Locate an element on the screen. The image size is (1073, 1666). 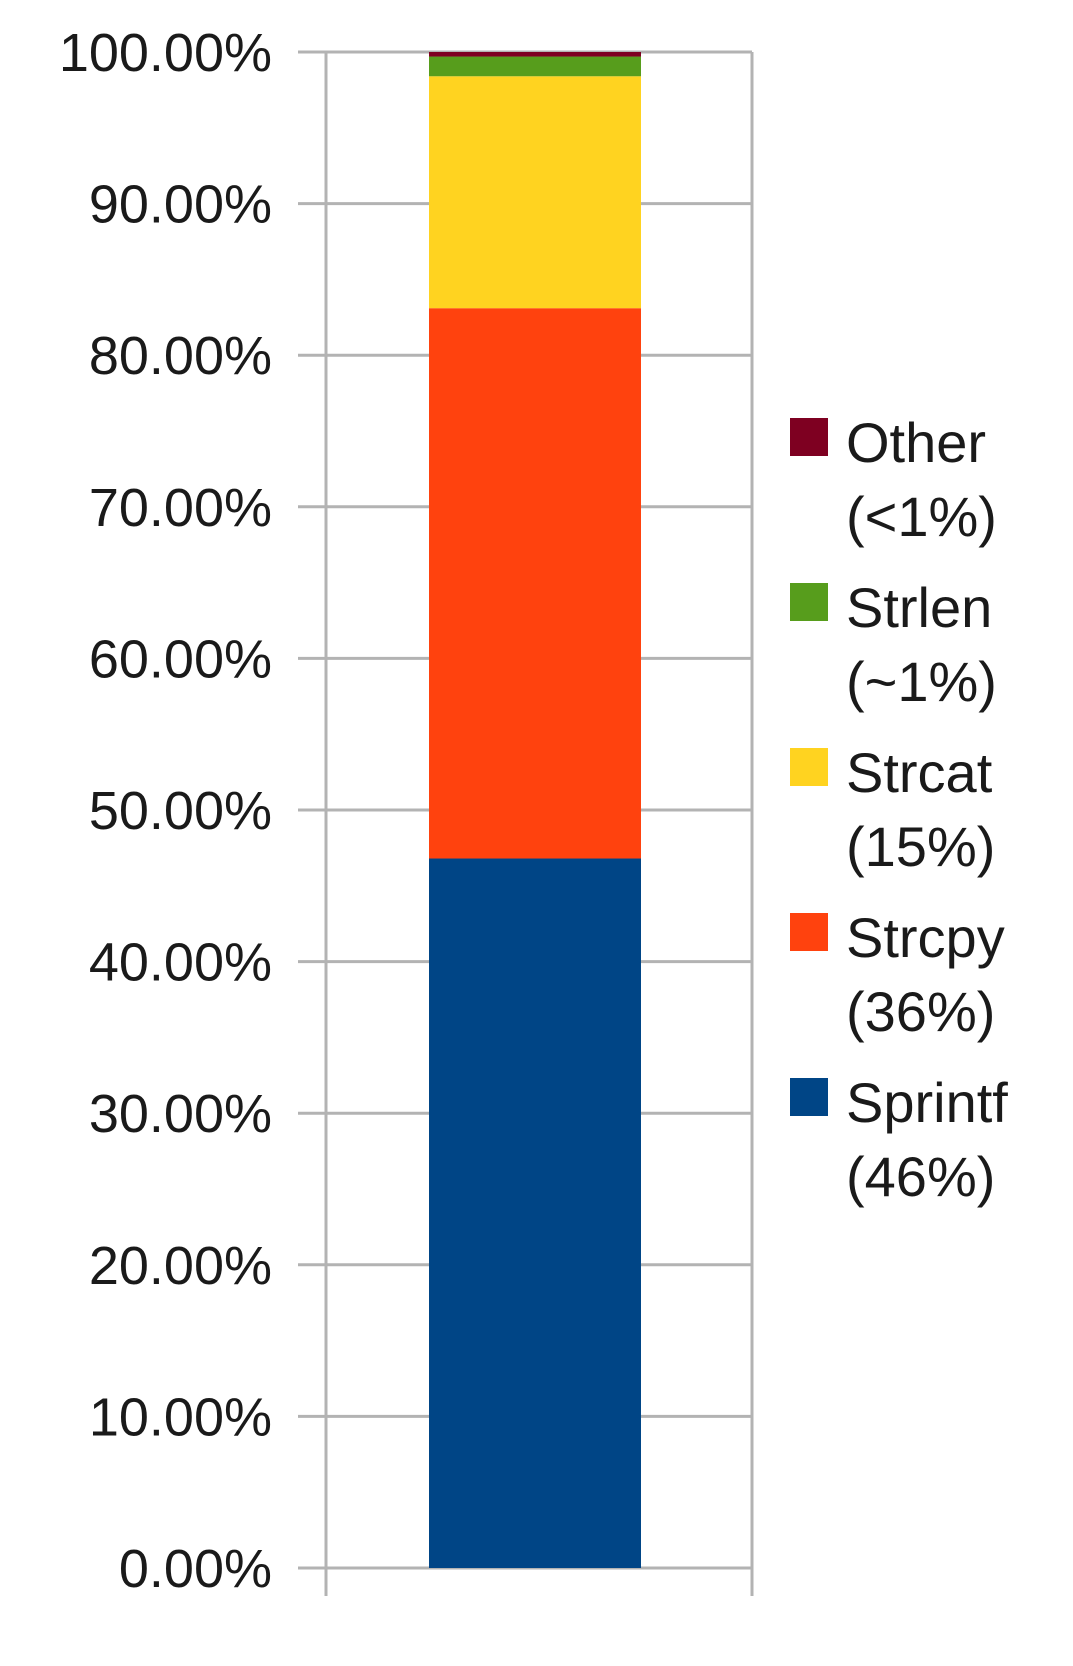
y-tick-label: 10.00% is located at coordinates (180, 1417).